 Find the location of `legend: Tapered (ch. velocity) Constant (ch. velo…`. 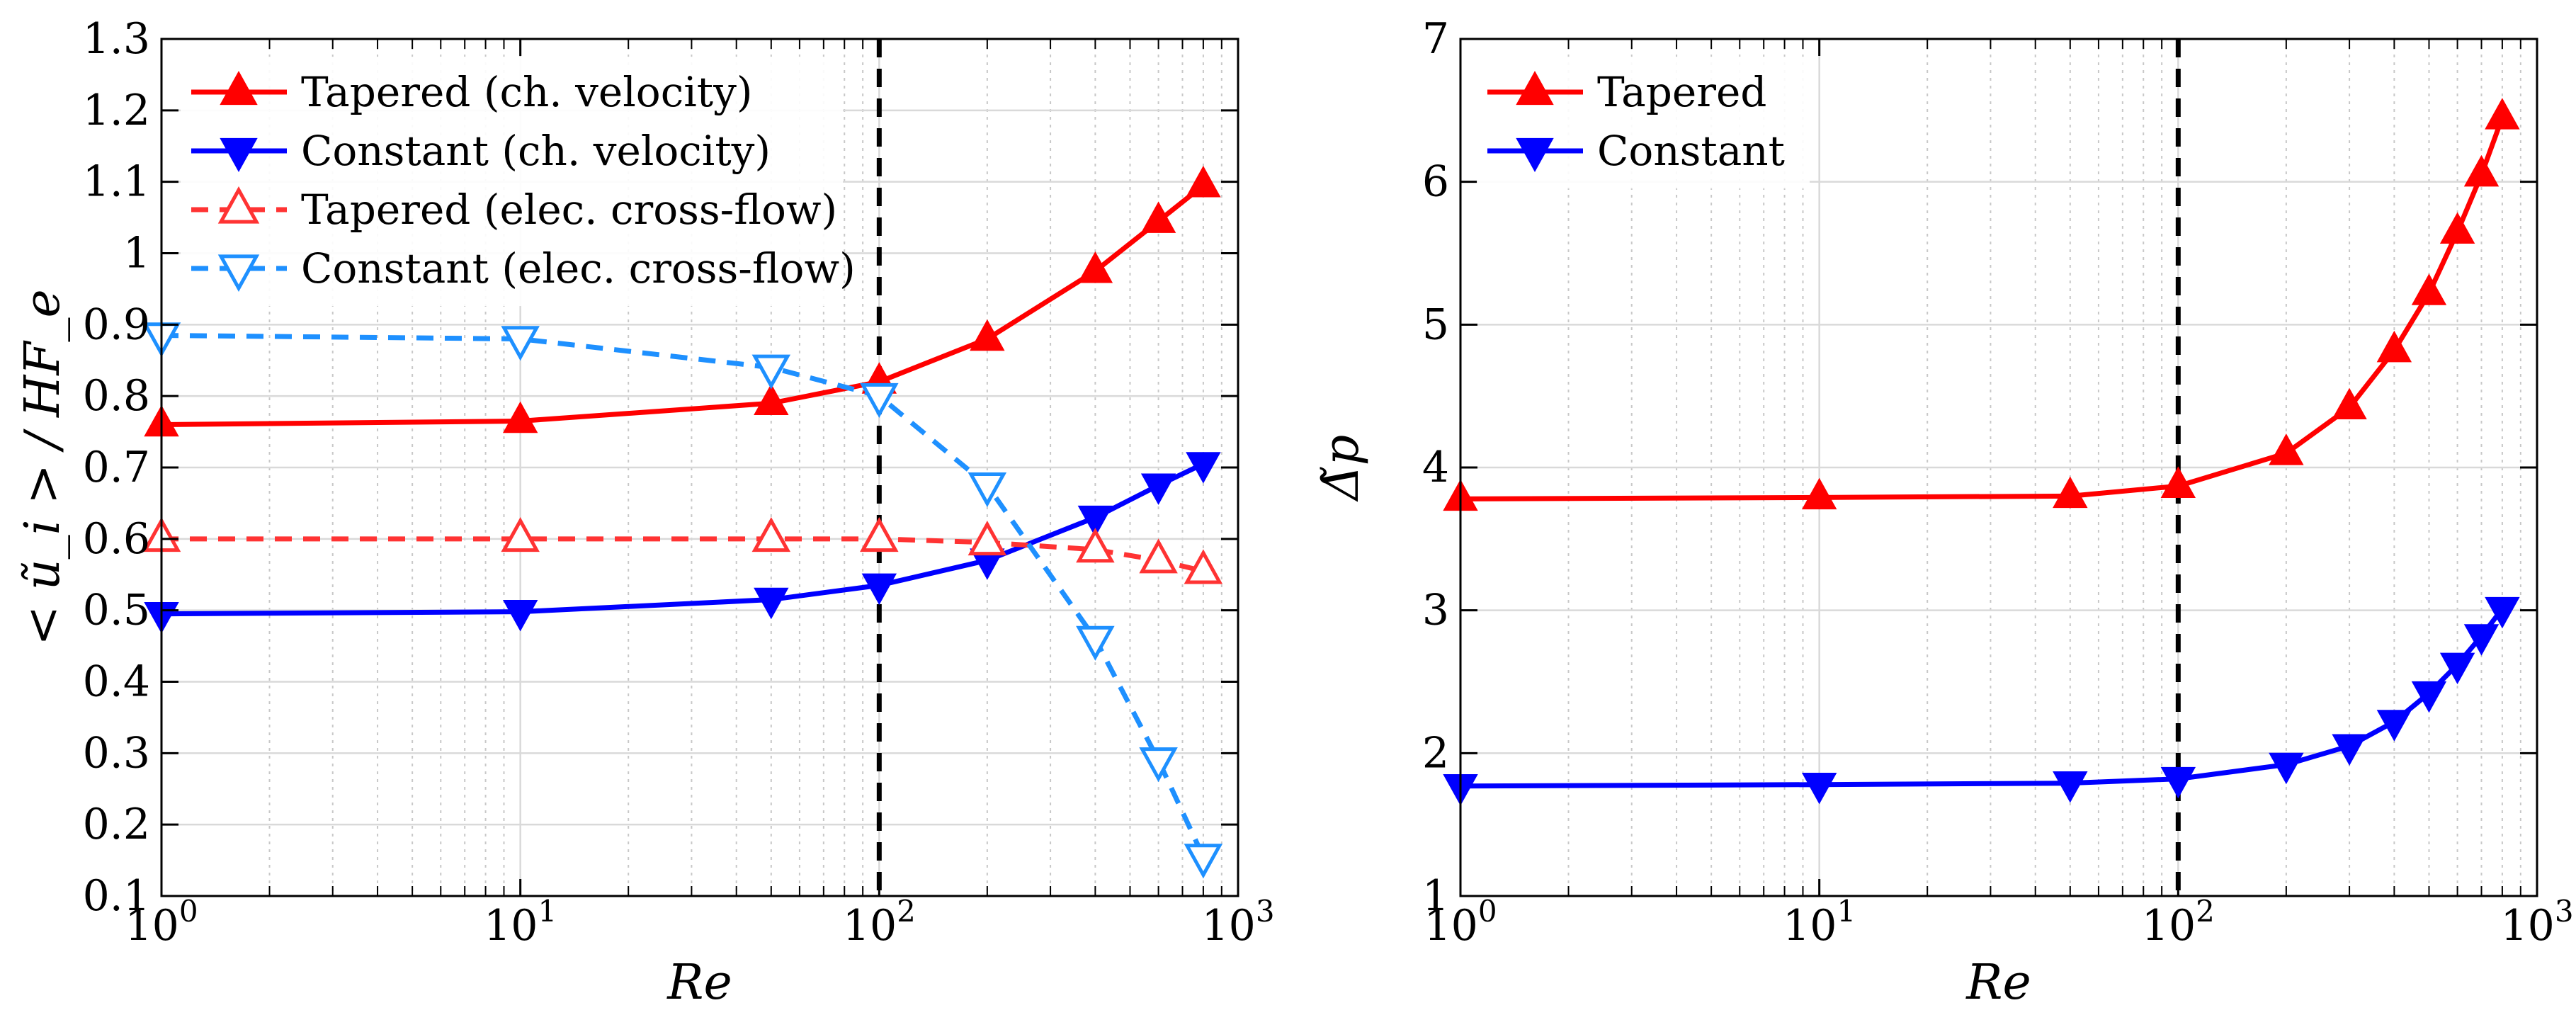

legend: Tapered (ch. velocity) Constant (ch. velo… is located at coordinates (518, 181).